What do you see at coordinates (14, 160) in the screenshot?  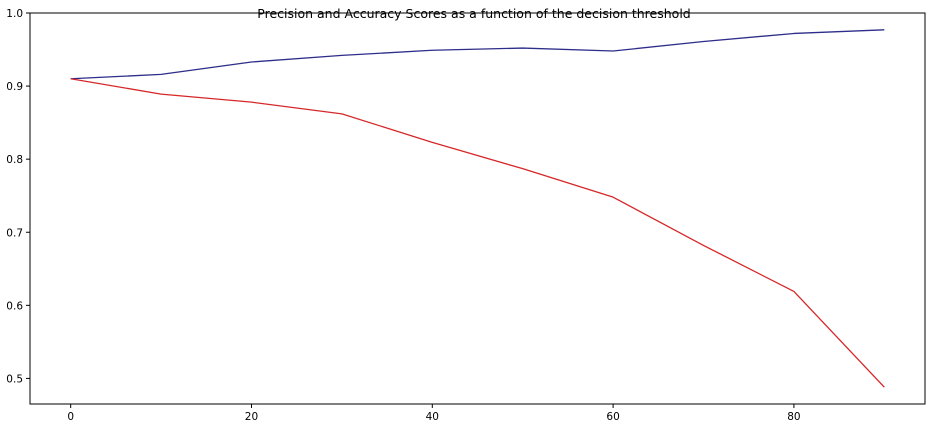 I see `y-tick-label: 0.8` at bounding box center [14, 160].